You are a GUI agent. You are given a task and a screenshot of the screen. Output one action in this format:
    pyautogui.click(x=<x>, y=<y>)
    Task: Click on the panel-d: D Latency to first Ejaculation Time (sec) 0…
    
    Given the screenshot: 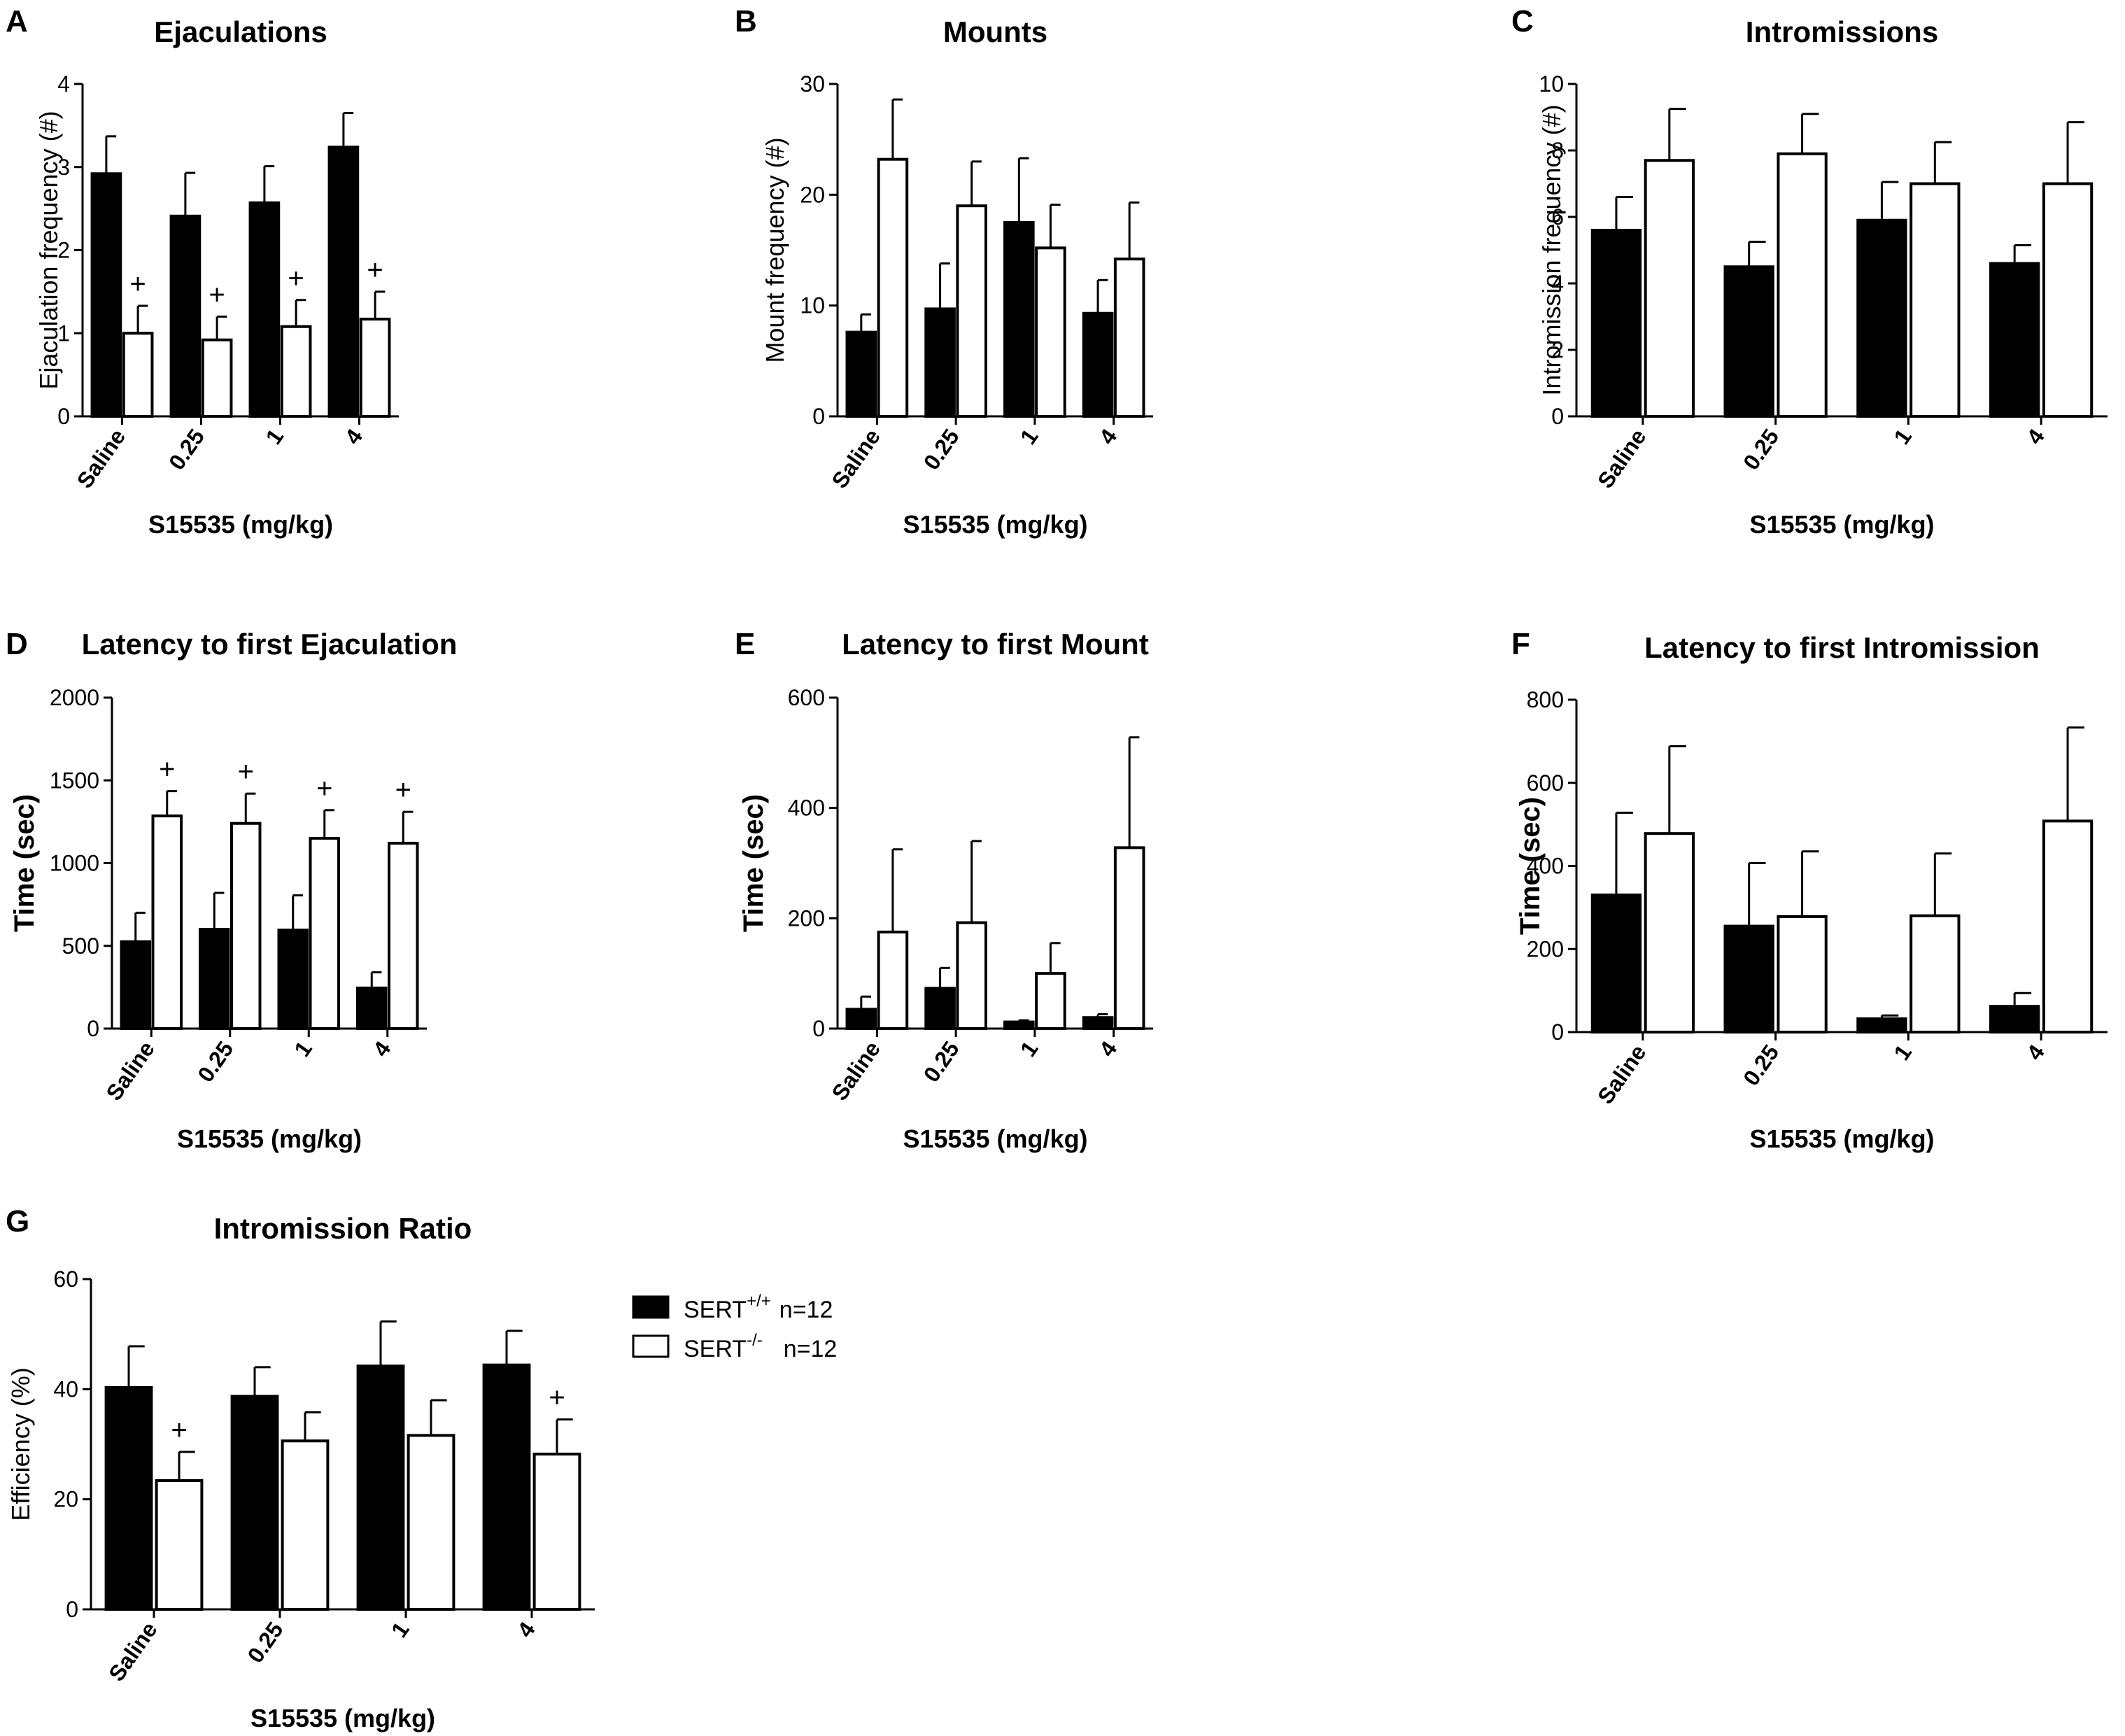 What is the action you would take?
    pyautogui.click(x=231, y=890)
    